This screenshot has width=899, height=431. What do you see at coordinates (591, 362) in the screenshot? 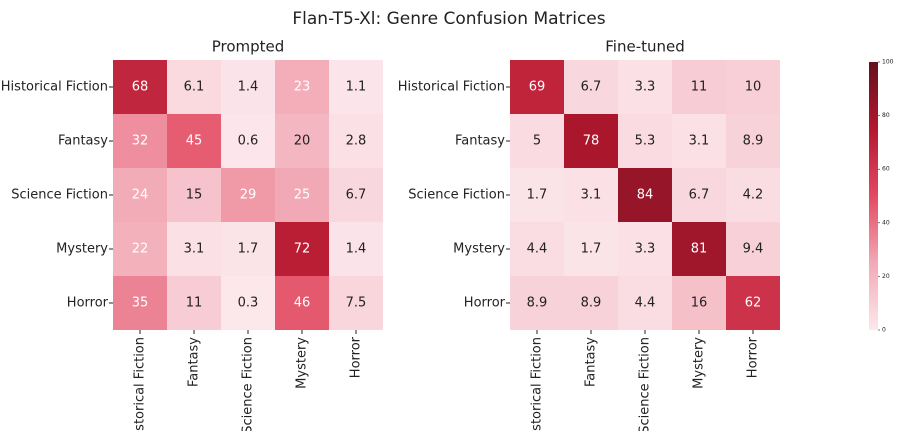
I see `x-tick-label: Fantasy` at bounding box center [591, 362].